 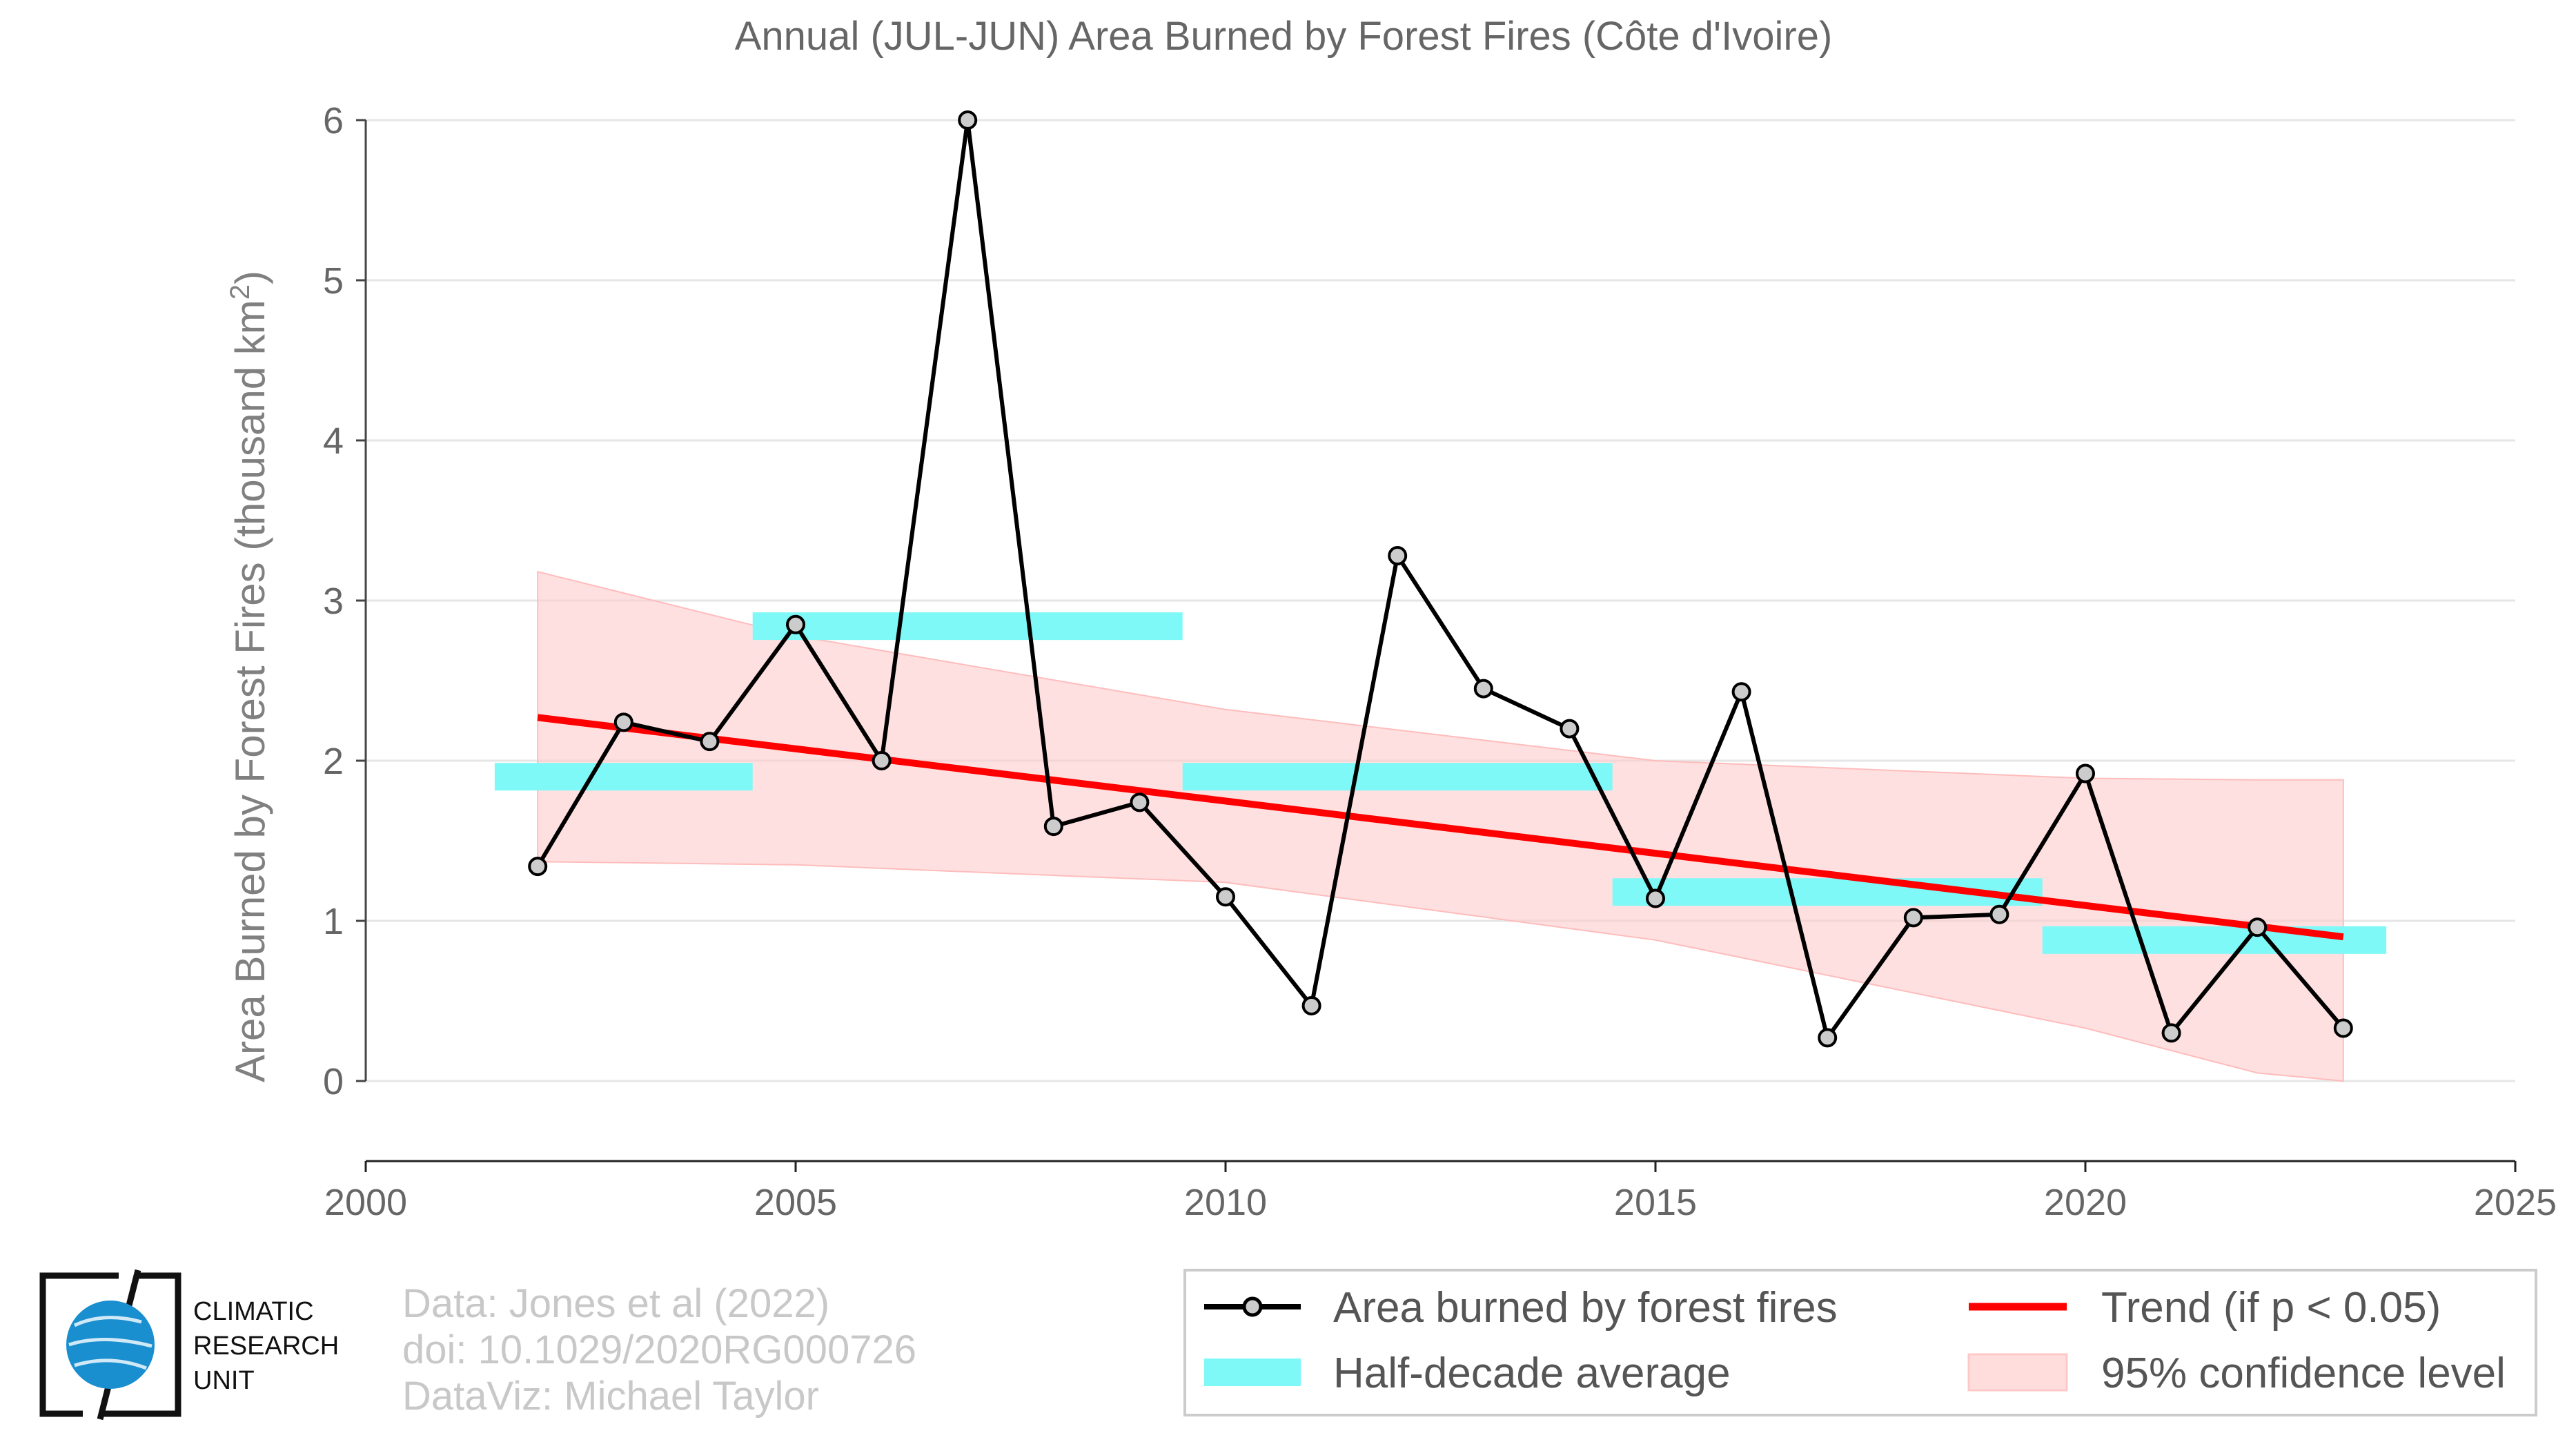 I want to click on y-tick-label-3: 3, so click(x=333, y=602).